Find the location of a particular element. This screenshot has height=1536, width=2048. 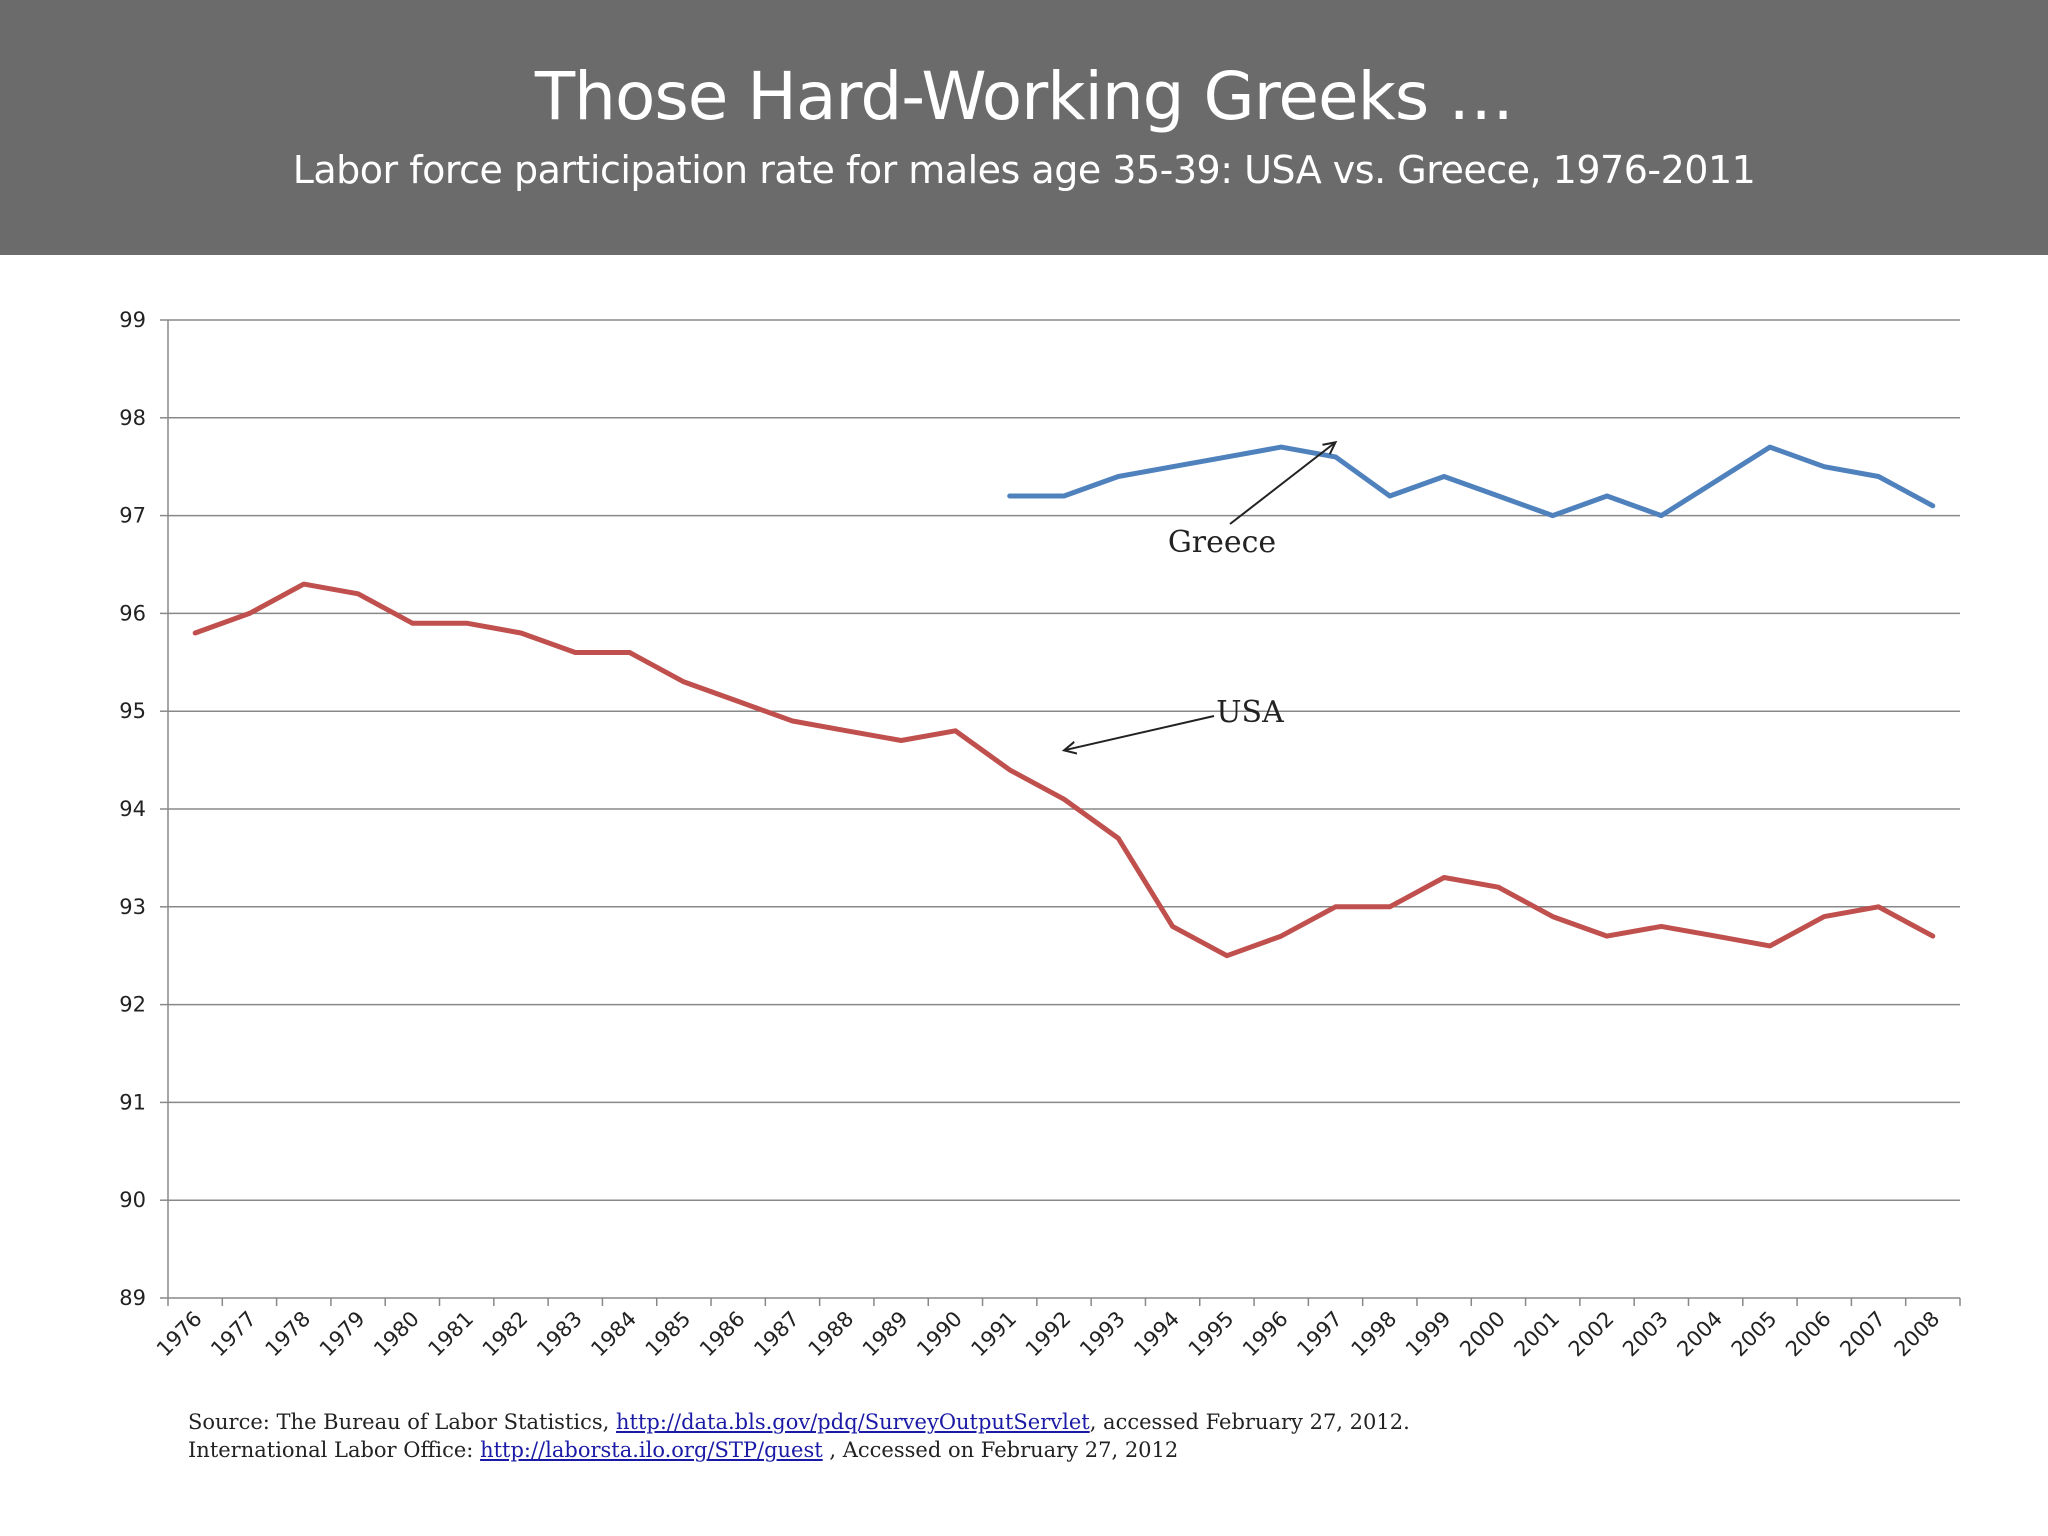

x-tick-label: 1982 is located at coordinates (505, 1334).